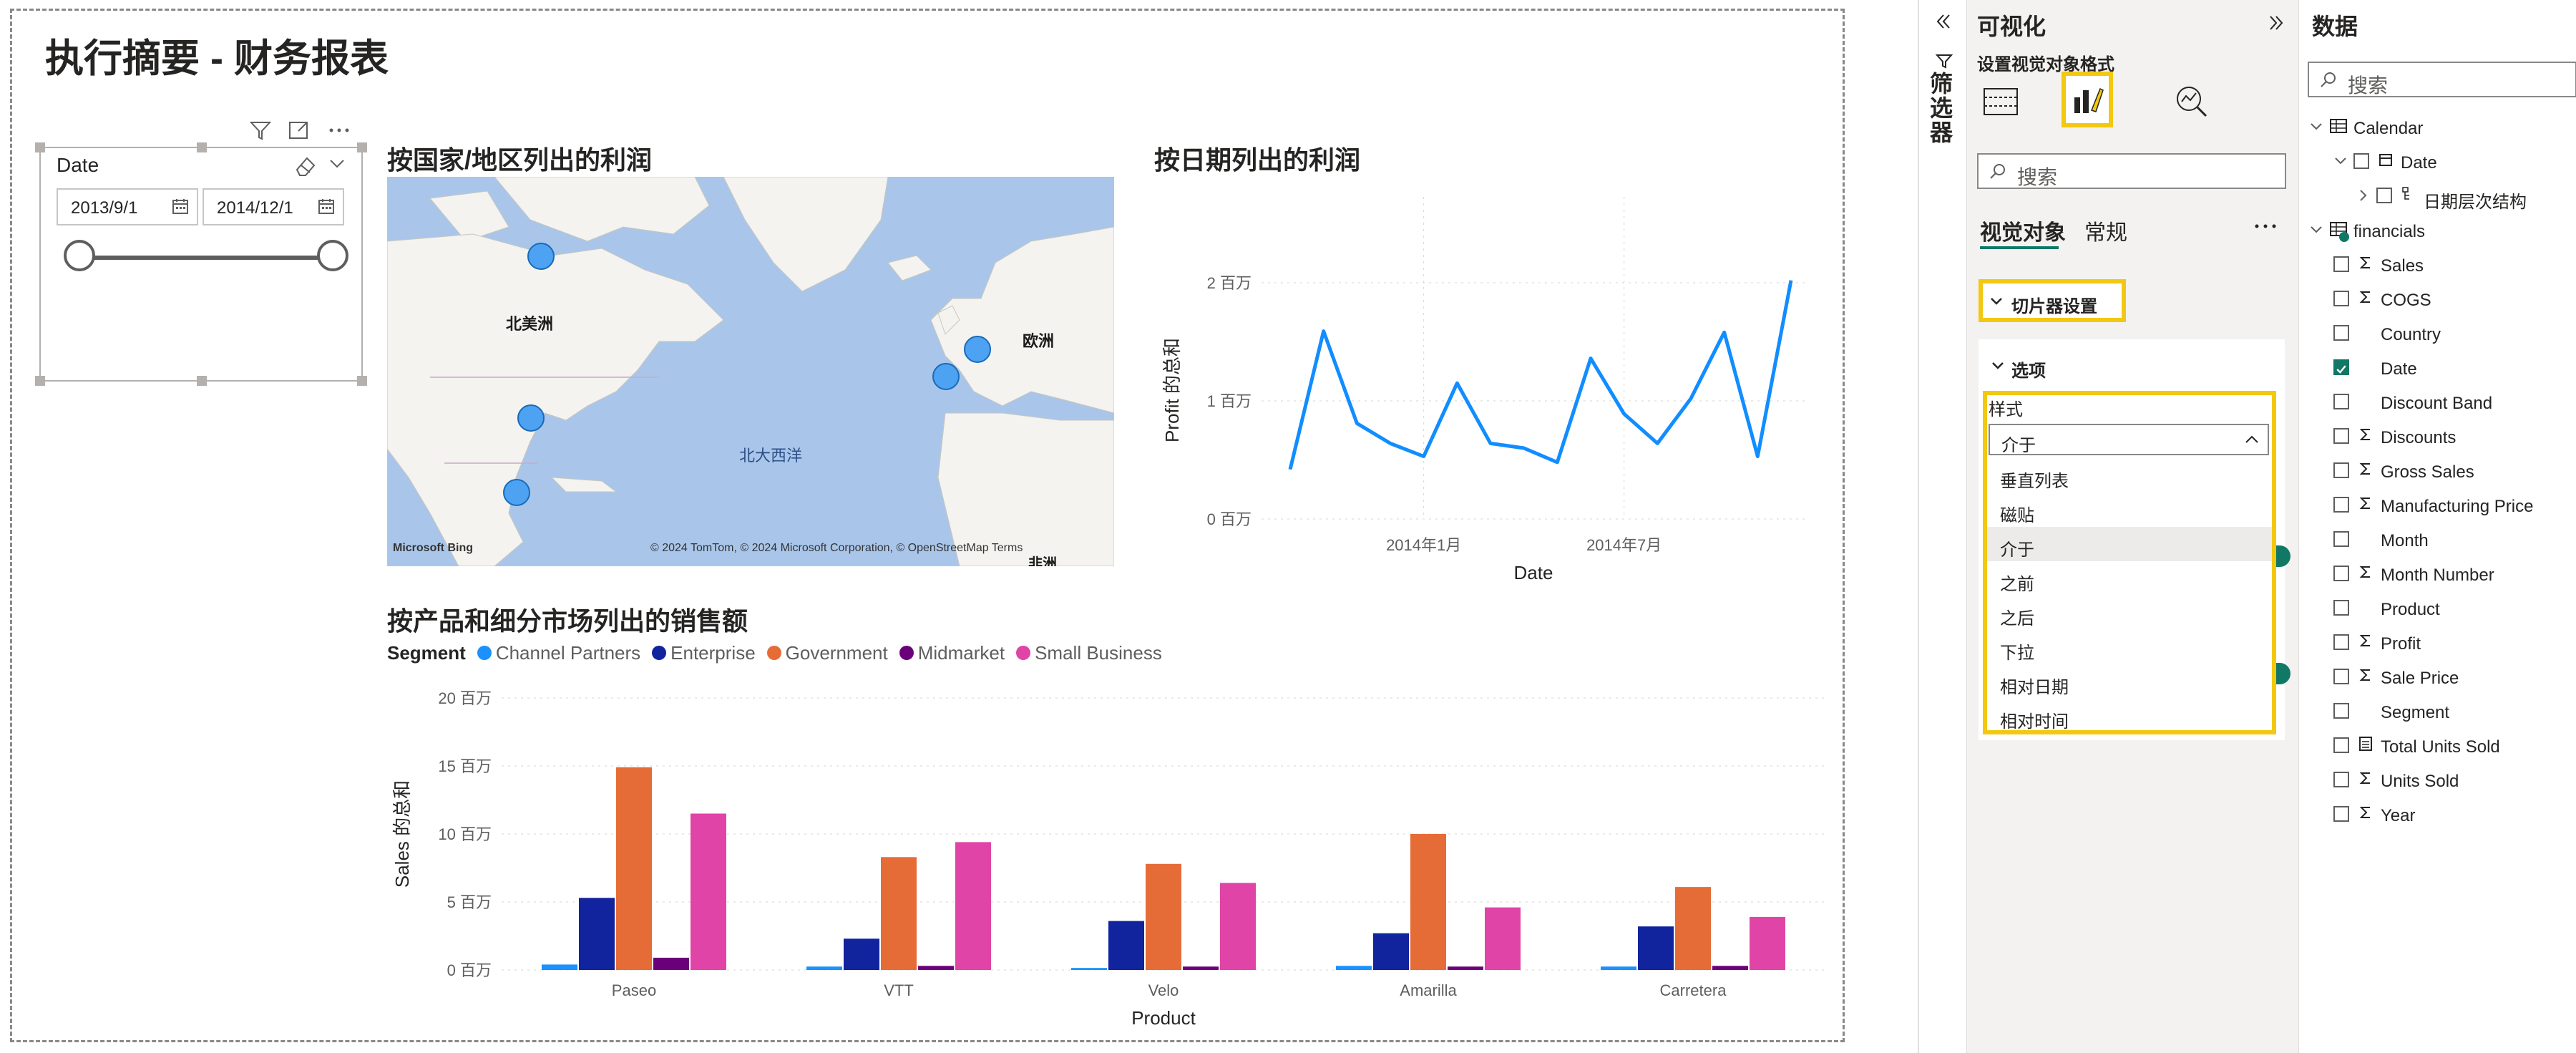  I want to click on filters-pane-collapsed: 筛选器, so click(1942, 526).